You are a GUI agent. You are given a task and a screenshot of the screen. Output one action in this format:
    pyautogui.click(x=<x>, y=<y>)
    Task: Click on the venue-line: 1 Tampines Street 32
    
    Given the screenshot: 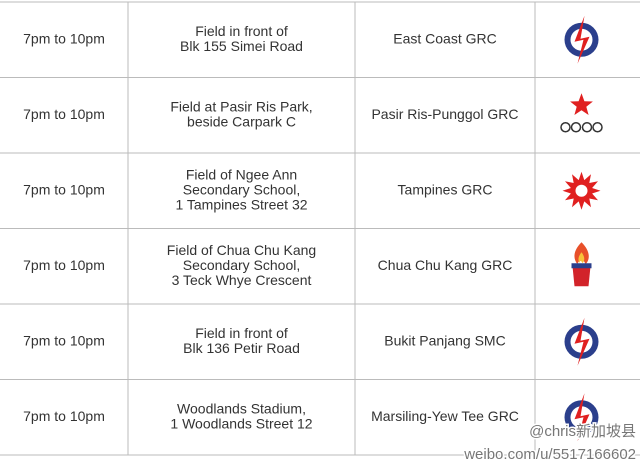 What is the action you would take?
    pyautogui.click(x=241, y=204)
    